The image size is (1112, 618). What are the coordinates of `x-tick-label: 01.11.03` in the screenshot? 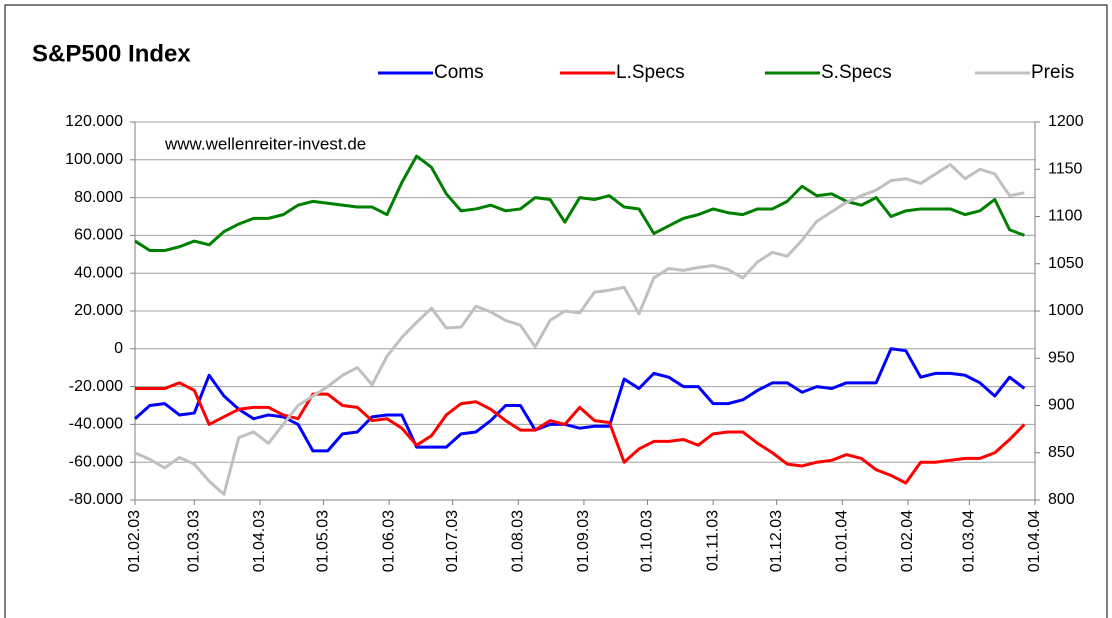 It's located at (712, 540).